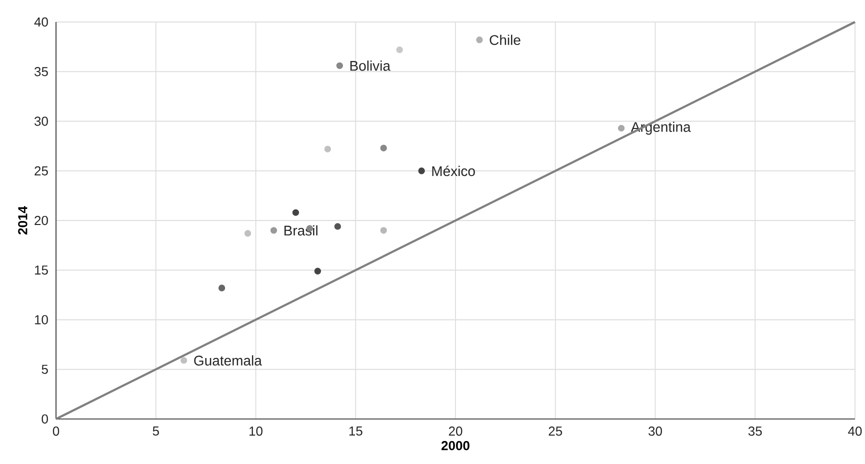 Image resolution: width=865 pixels, height=464 pixels. I want to click on x-tick-label: 35, so click(755, 431).